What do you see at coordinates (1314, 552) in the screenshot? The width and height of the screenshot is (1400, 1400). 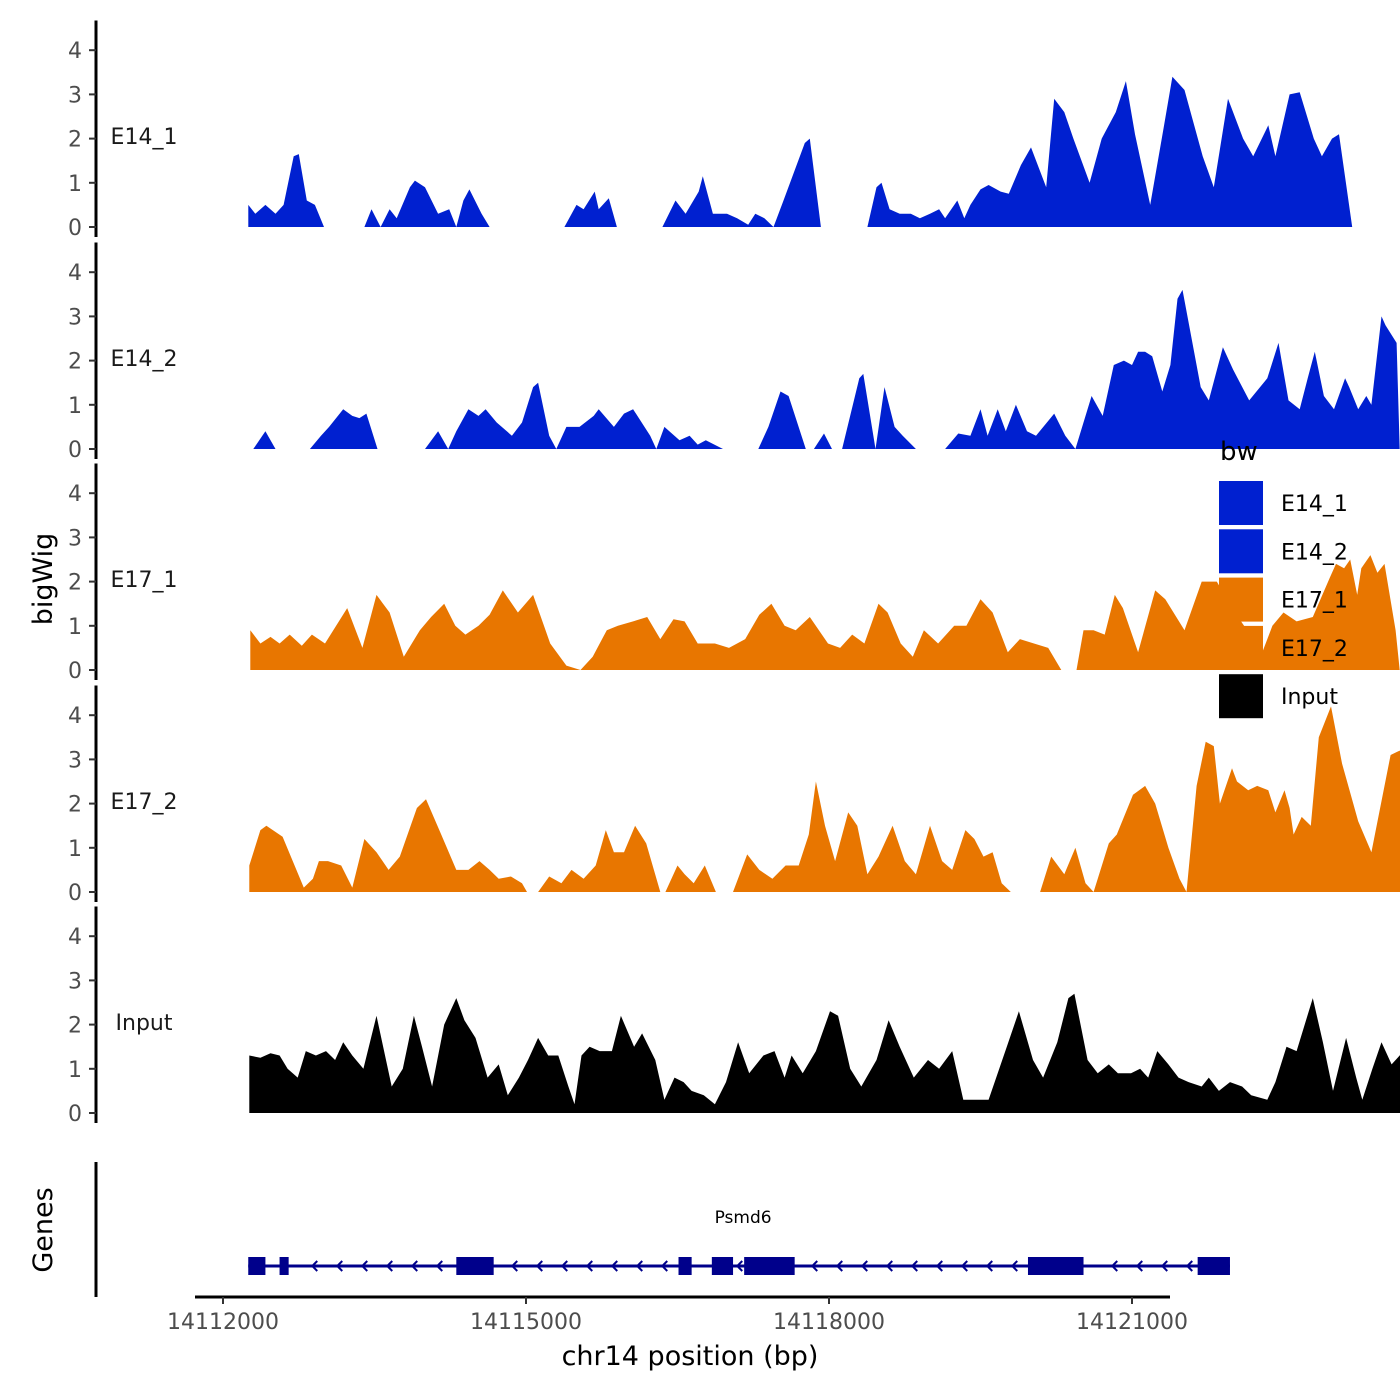 I see `legend-label-E14_2: E14_2` at bounding box center [1314, 552].